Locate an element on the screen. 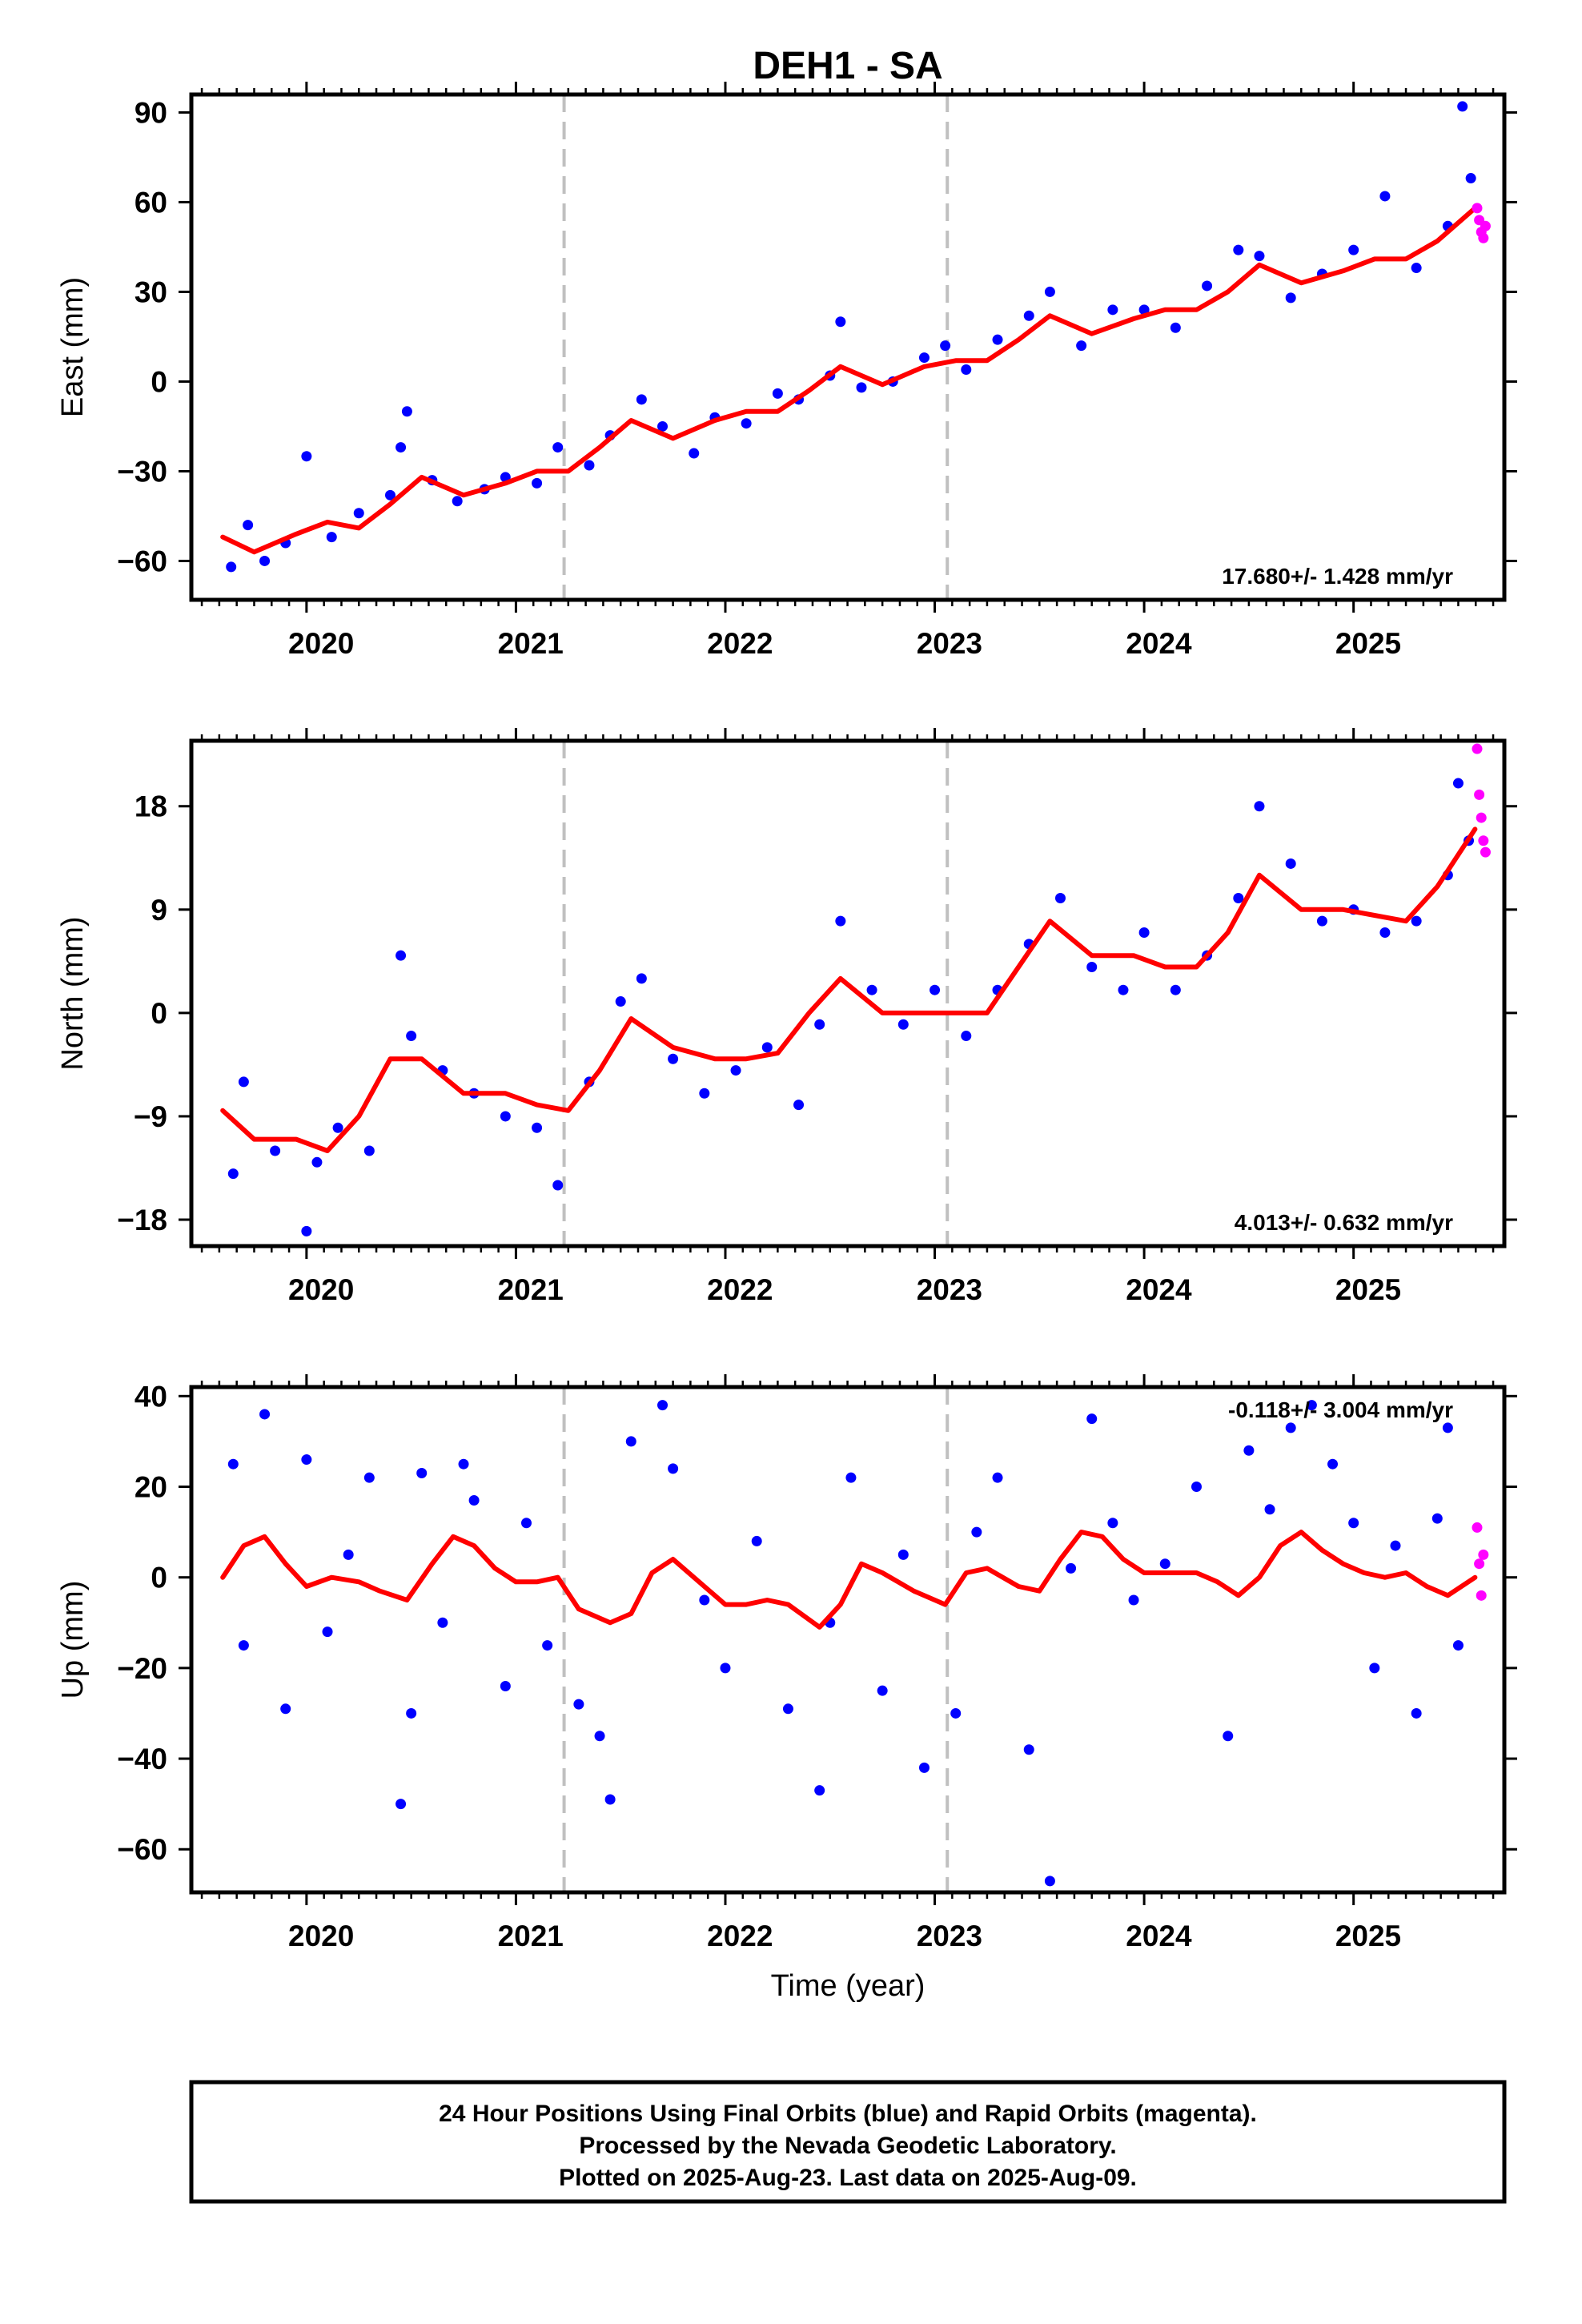 The width and height of the screenshot is (1582, 2324). fit-curve is located at coordinates (849, 989).